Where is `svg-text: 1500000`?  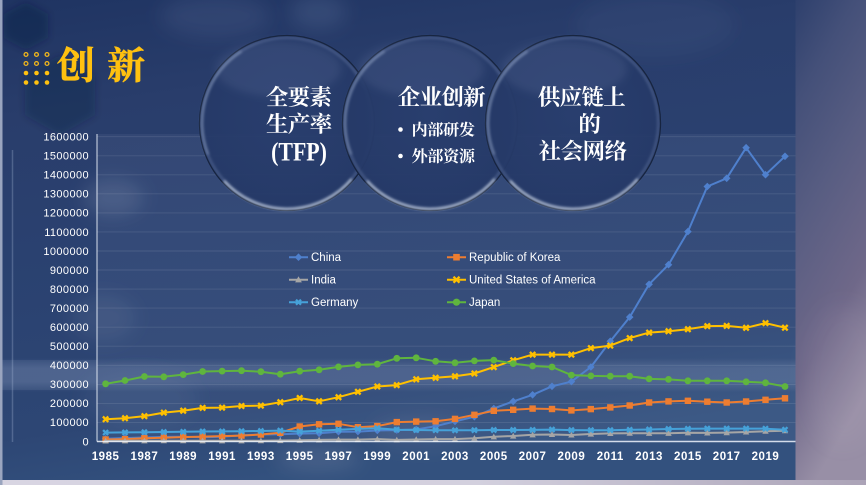
svg-text: 1500000 is located at coordinates (66, 157).